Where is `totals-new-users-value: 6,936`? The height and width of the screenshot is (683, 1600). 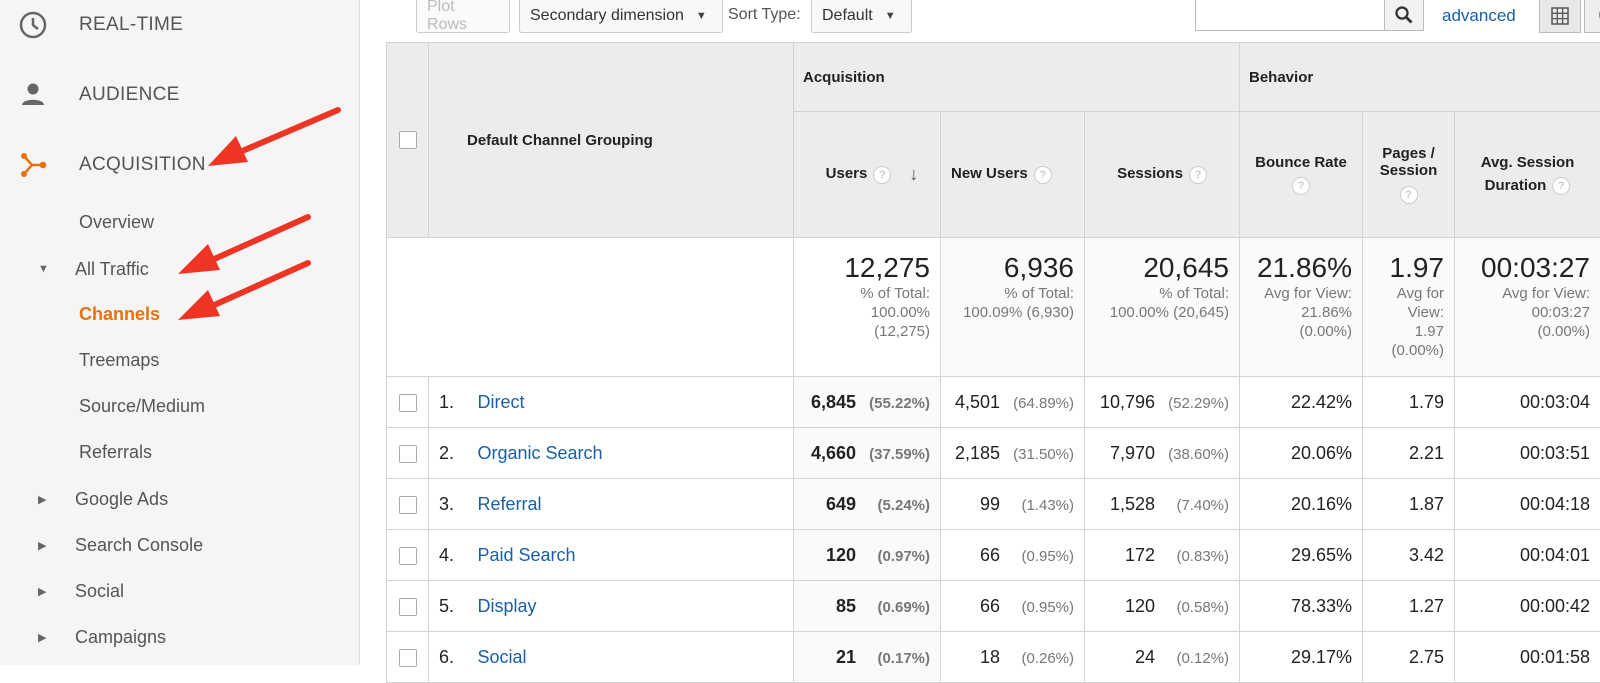
totals-new-users-value: 6,936 is located at coordinates (1010, 268).